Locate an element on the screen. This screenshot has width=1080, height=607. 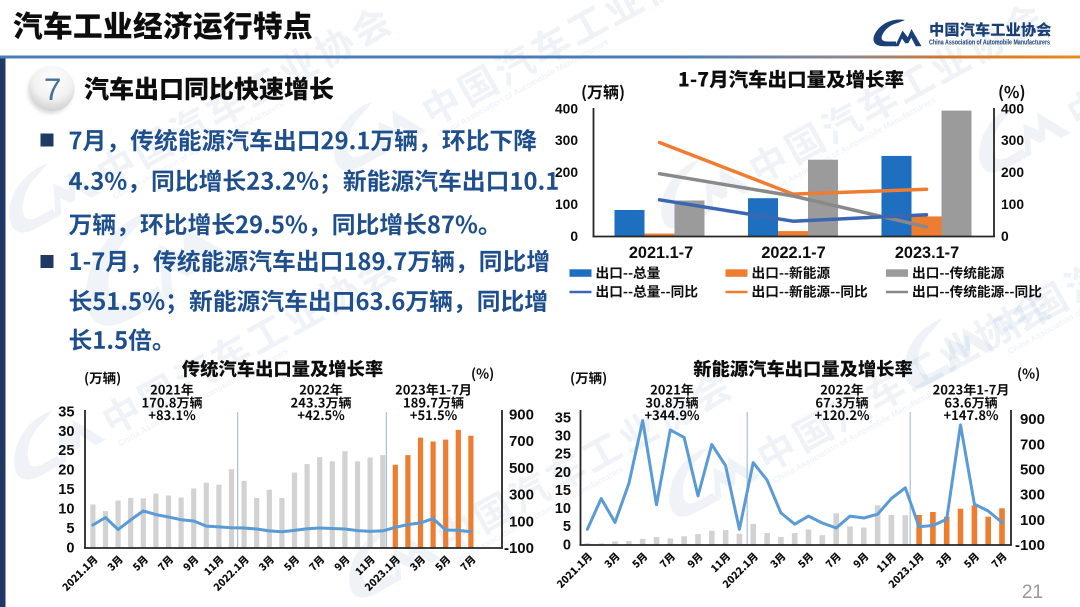
svg-text: 2021.1-7 is located at coordinates (661, 253).